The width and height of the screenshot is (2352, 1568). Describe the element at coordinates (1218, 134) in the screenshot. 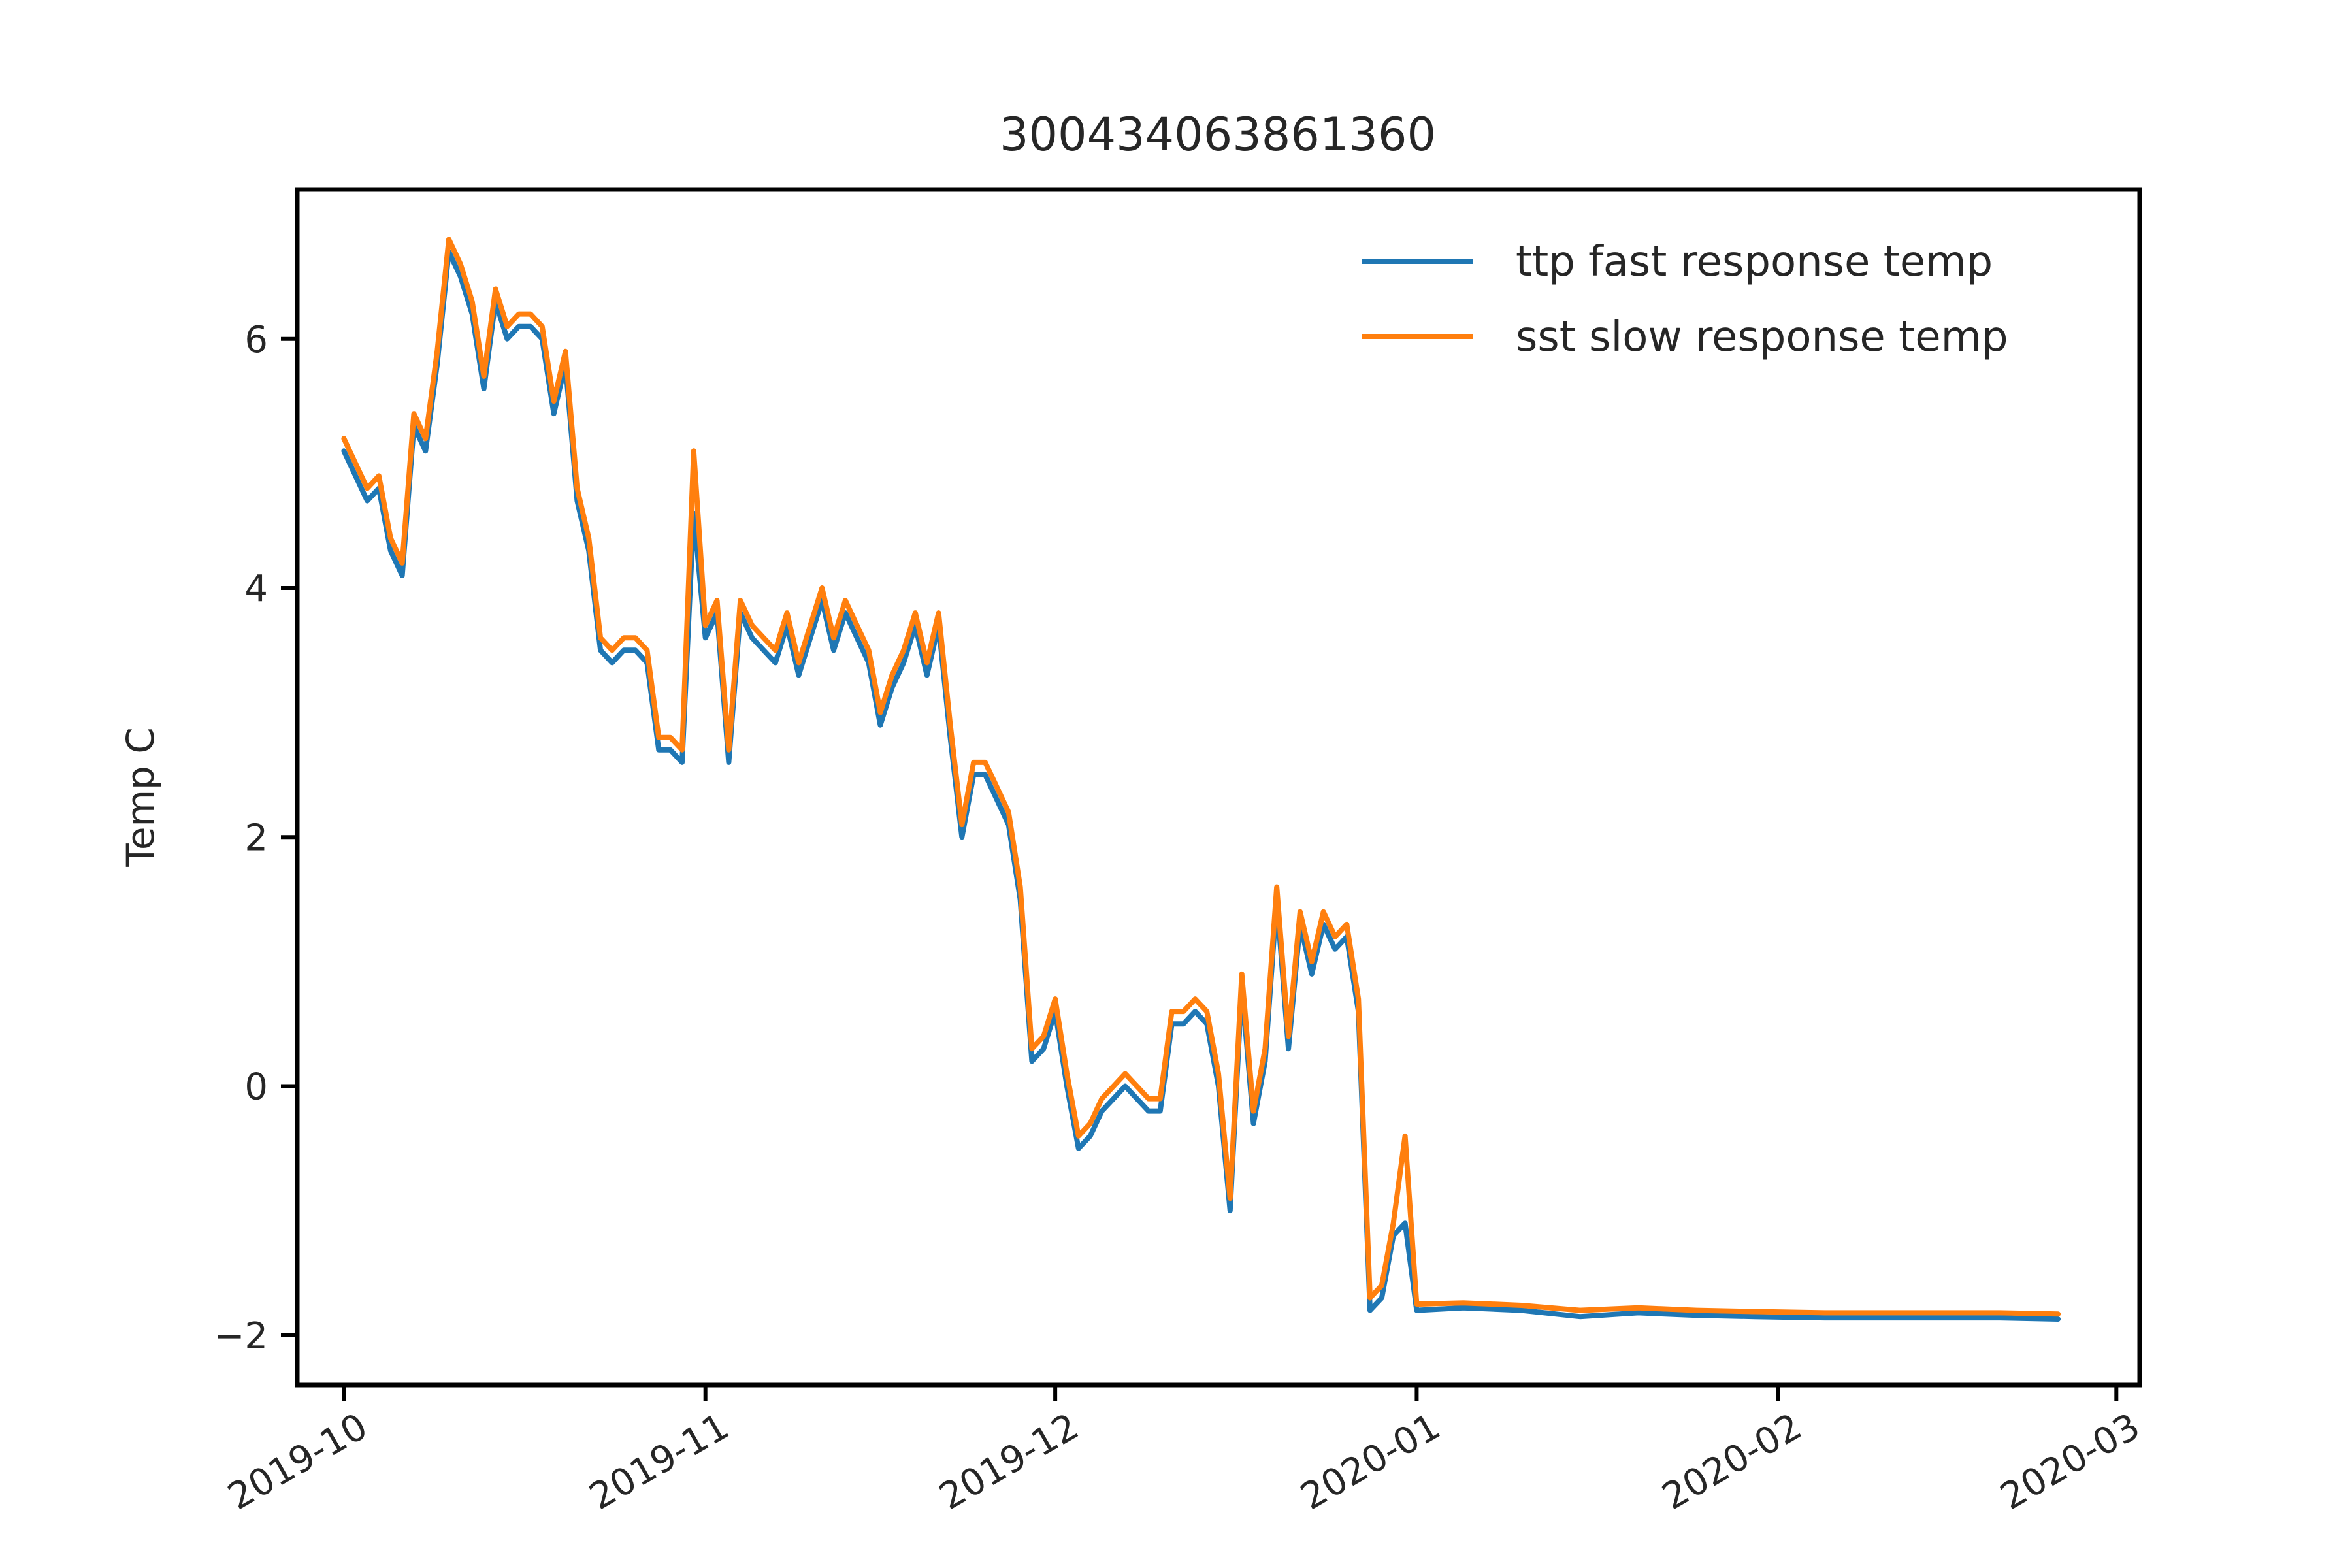

I see `chart-title: 300434063861360` at that location.